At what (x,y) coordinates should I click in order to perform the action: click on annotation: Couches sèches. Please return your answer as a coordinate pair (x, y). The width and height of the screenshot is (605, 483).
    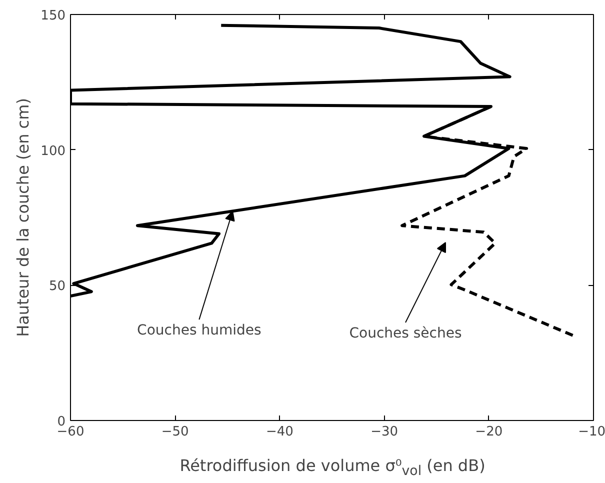
    Looking at the image, I should click on (405, 334).